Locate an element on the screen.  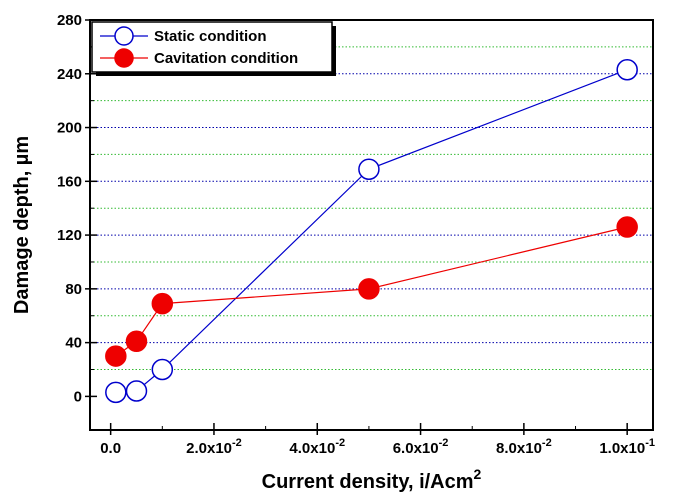
x-axis-title-superscript: 2 is located at coordinates (478, 474).